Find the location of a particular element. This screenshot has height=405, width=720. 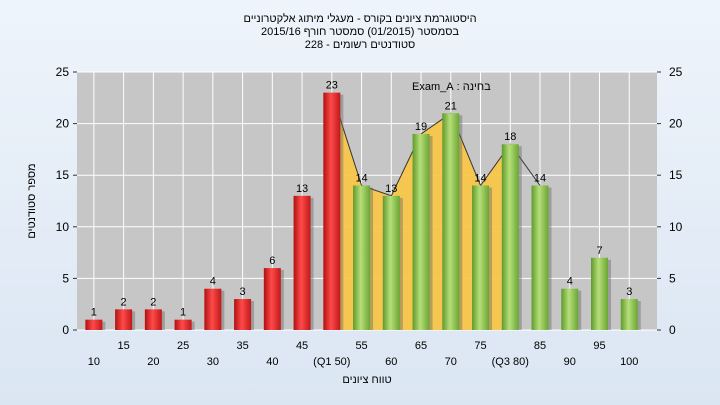

x-tick-label: 65 is located at coordinates (421, 346).